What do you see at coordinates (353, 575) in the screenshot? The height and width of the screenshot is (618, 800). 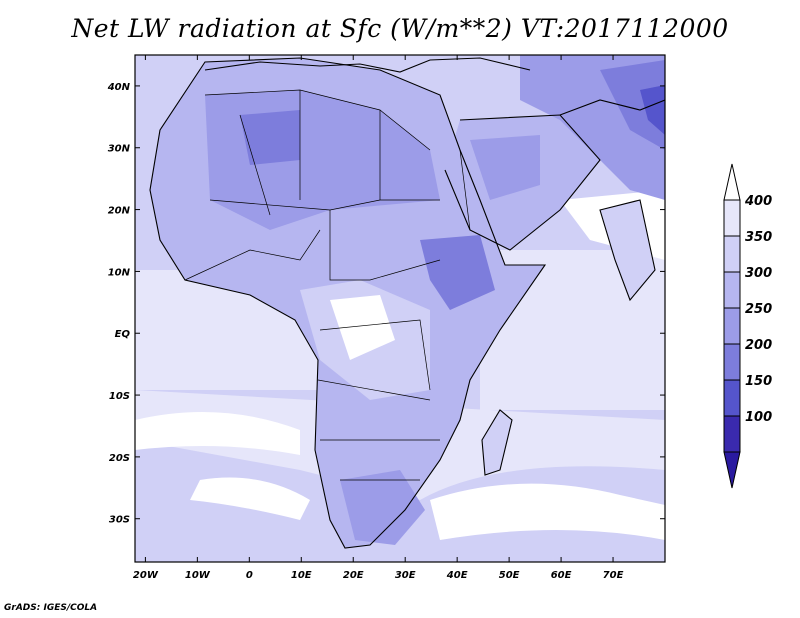 I see `x-tick-label: 20E` at bounding box center [353, 575].